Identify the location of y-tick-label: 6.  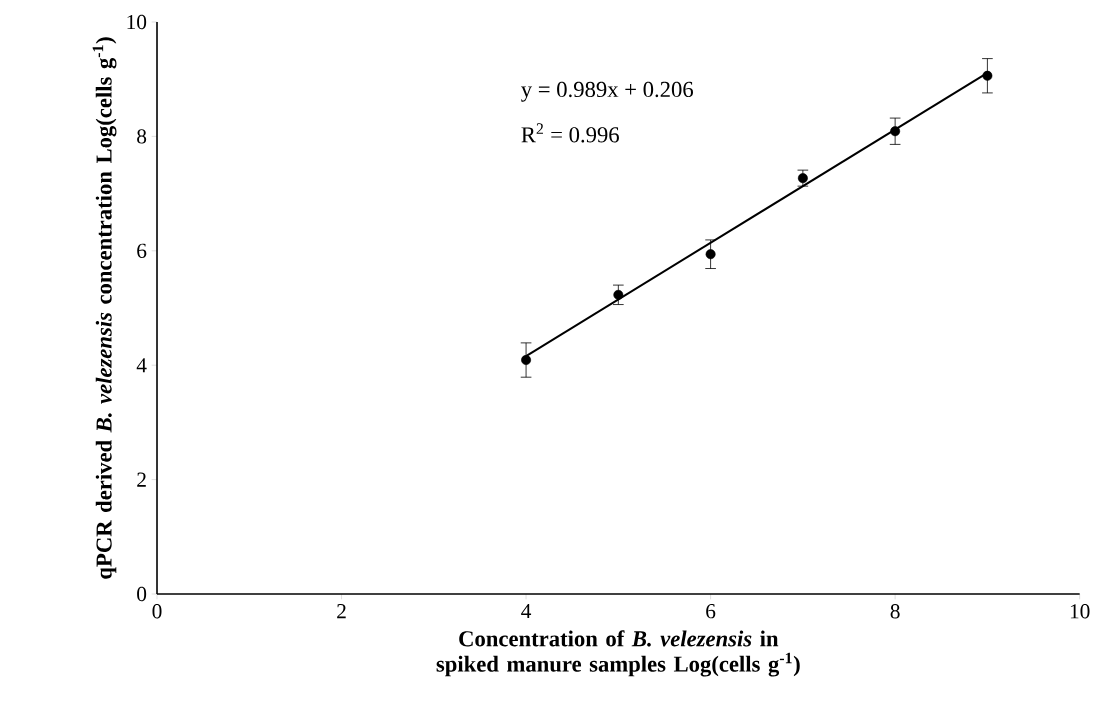
(142, 250).